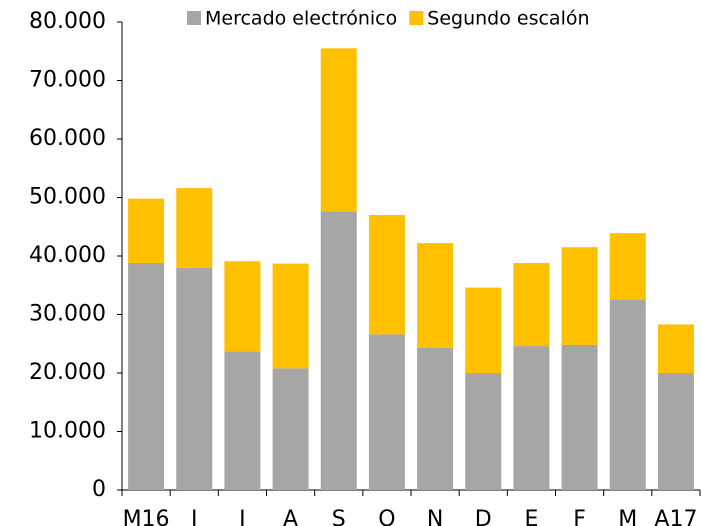 This screenshot has width=702, height=526. Describe the element at coordinates (301, 19) in the screenshot. I see `legend-label: Mercado electrónico` at that location.